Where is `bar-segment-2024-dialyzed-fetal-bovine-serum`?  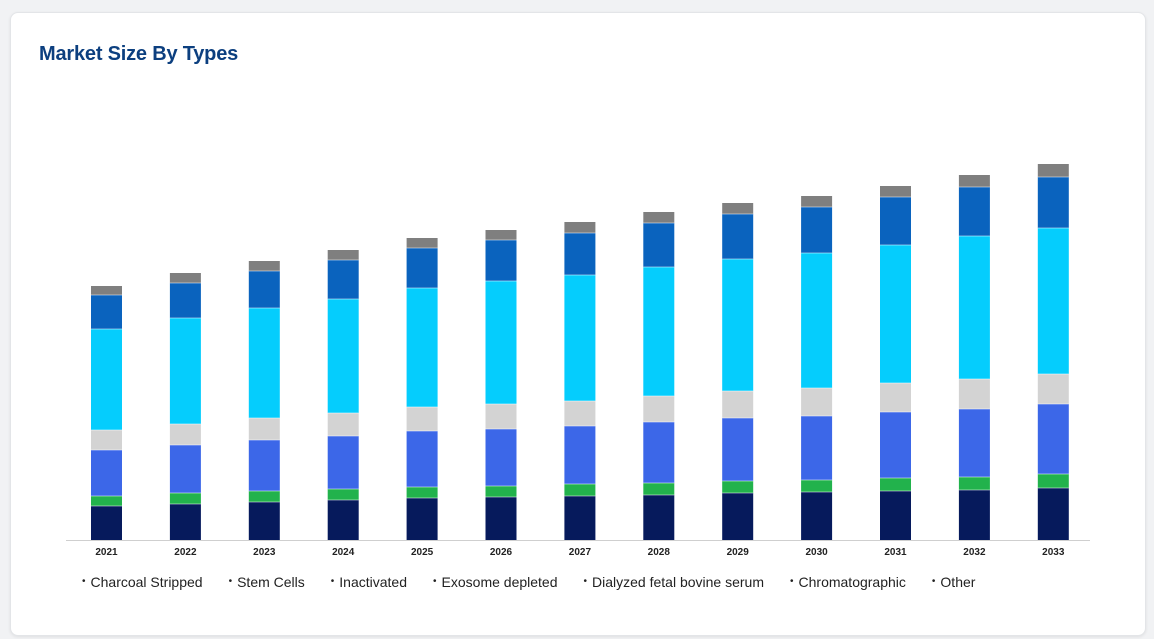 bar-segment-2024-dialyzed-fetal-bovine-serum is located at coordinates (343, 356).